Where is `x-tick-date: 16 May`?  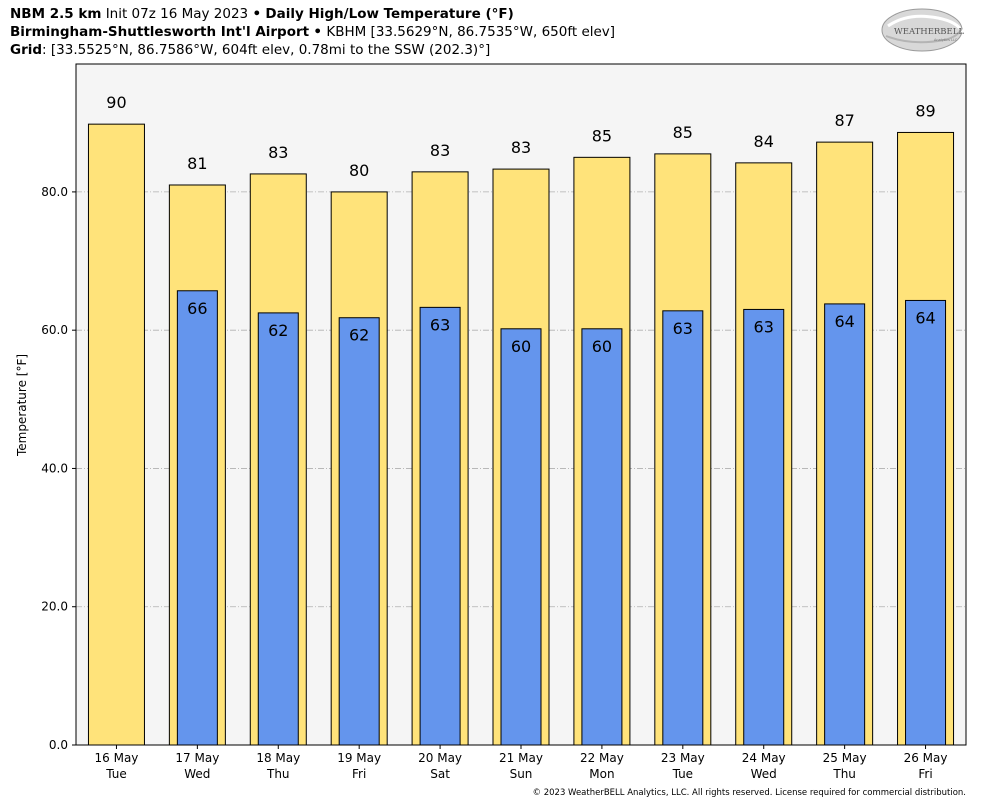 x-tick-date: 16 May is located at coordinates (117, 758).